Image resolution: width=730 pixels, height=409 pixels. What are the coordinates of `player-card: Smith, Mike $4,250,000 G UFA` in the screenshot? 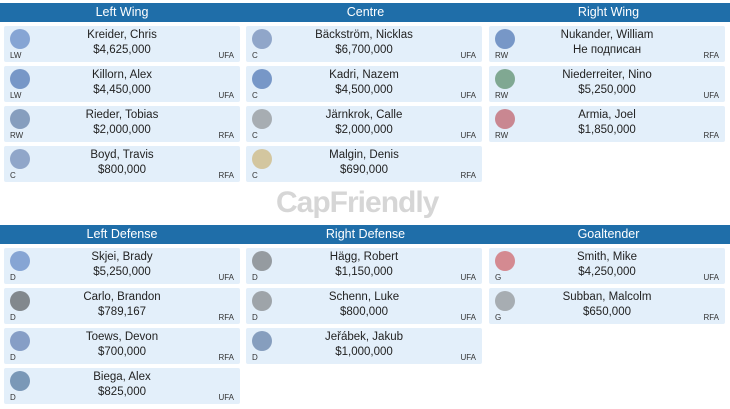 It's located at (607, 266).